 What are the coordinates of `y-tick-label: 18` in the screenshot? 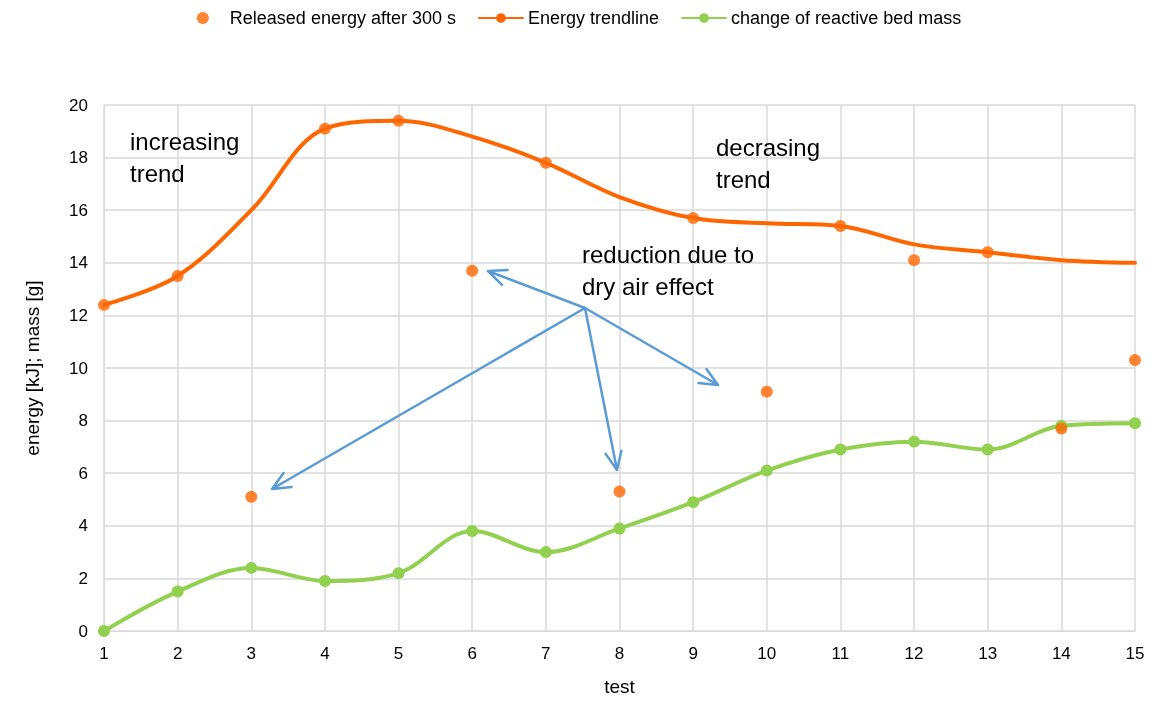 It's located at (78, 158).